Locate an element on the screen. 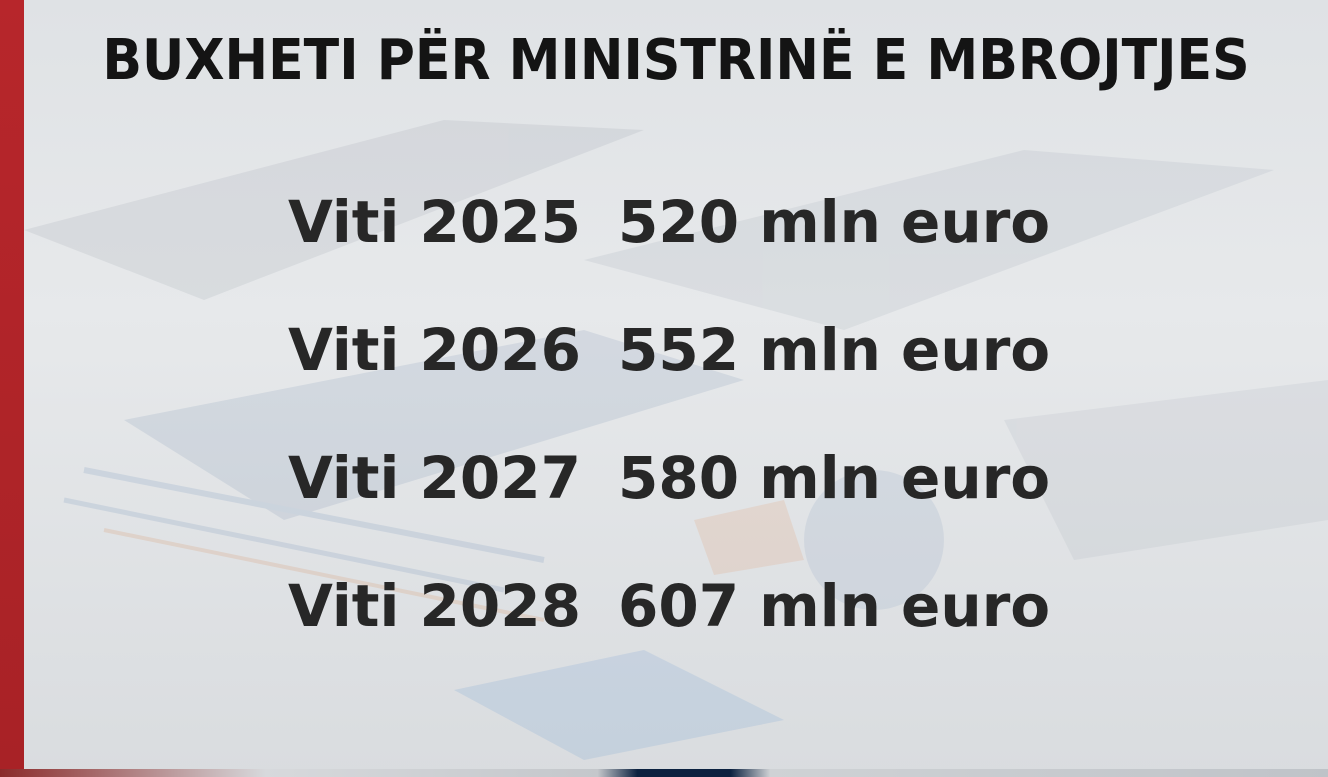  page-title: BUXHETI PËR MINISTRINË E MBROJTJES is located at coordinates (676, 60).